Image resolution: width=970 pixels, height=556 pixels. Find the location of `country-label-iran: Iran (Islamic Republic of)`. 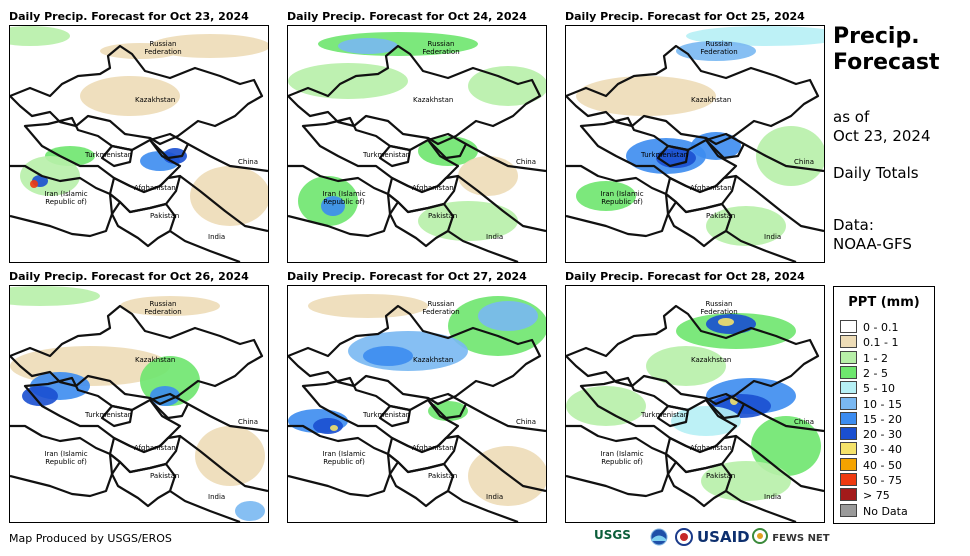

country-label-iran: Iran (Islamic Republic of) is located at coordinates (344, 198).